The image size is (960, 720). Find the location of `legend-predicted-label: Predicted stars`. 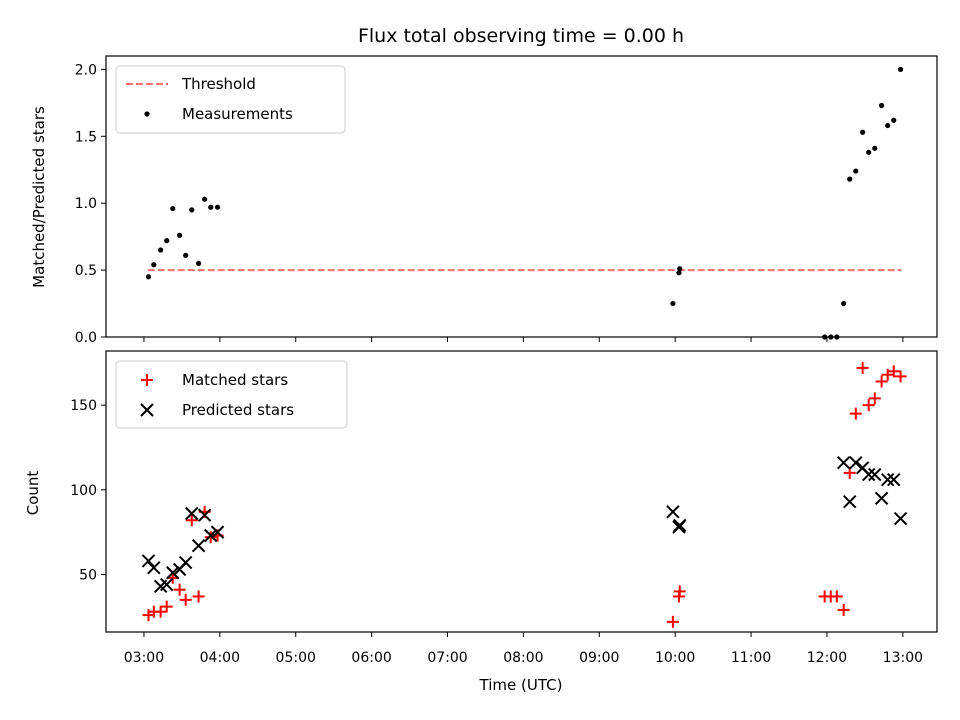

legend-predicted-label: Predicted stars is located at coordinates (238, 410).